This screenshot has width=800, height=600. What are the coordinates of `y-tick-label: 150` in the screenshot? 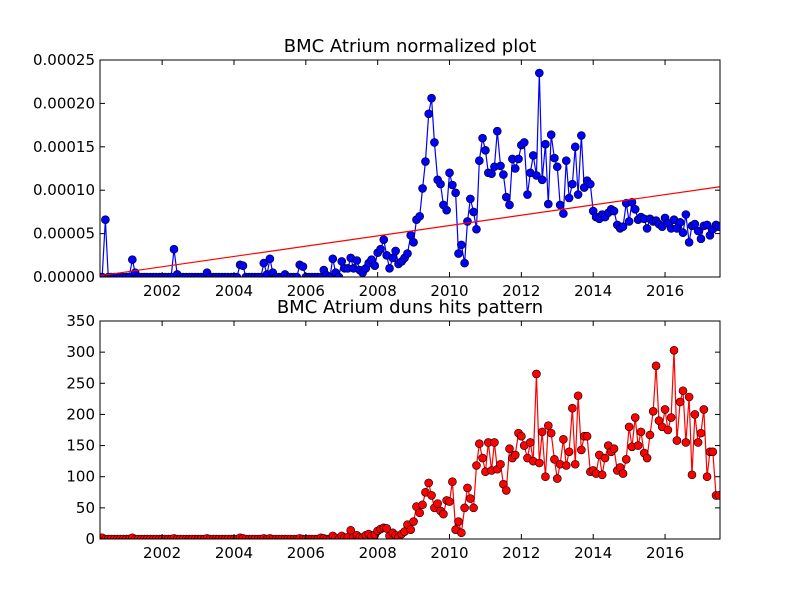 It's located at (80, 446).